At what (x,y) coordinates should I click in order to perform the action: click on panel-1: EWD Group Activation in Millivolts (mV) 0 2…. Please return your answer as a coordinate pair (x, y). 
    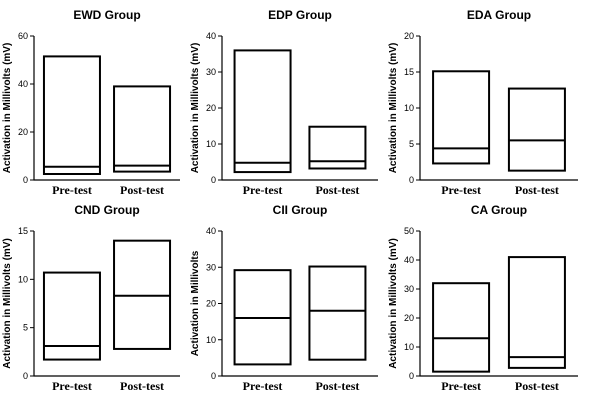
    Looking at the image, I should click on (91, 102).